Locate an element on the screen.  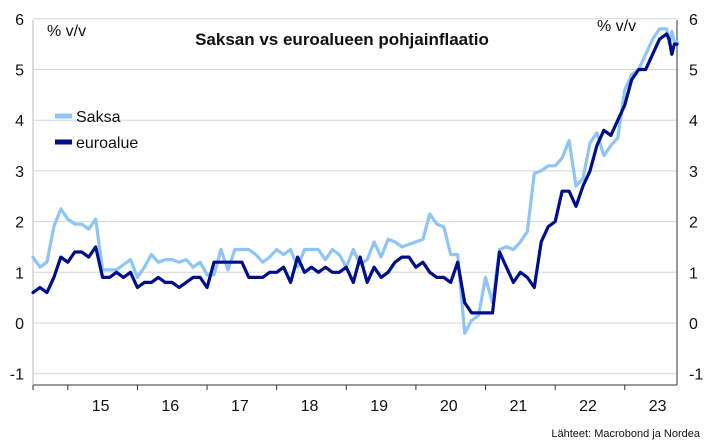
y-tick-label-right: 3 is located at coordinates (693, 172).